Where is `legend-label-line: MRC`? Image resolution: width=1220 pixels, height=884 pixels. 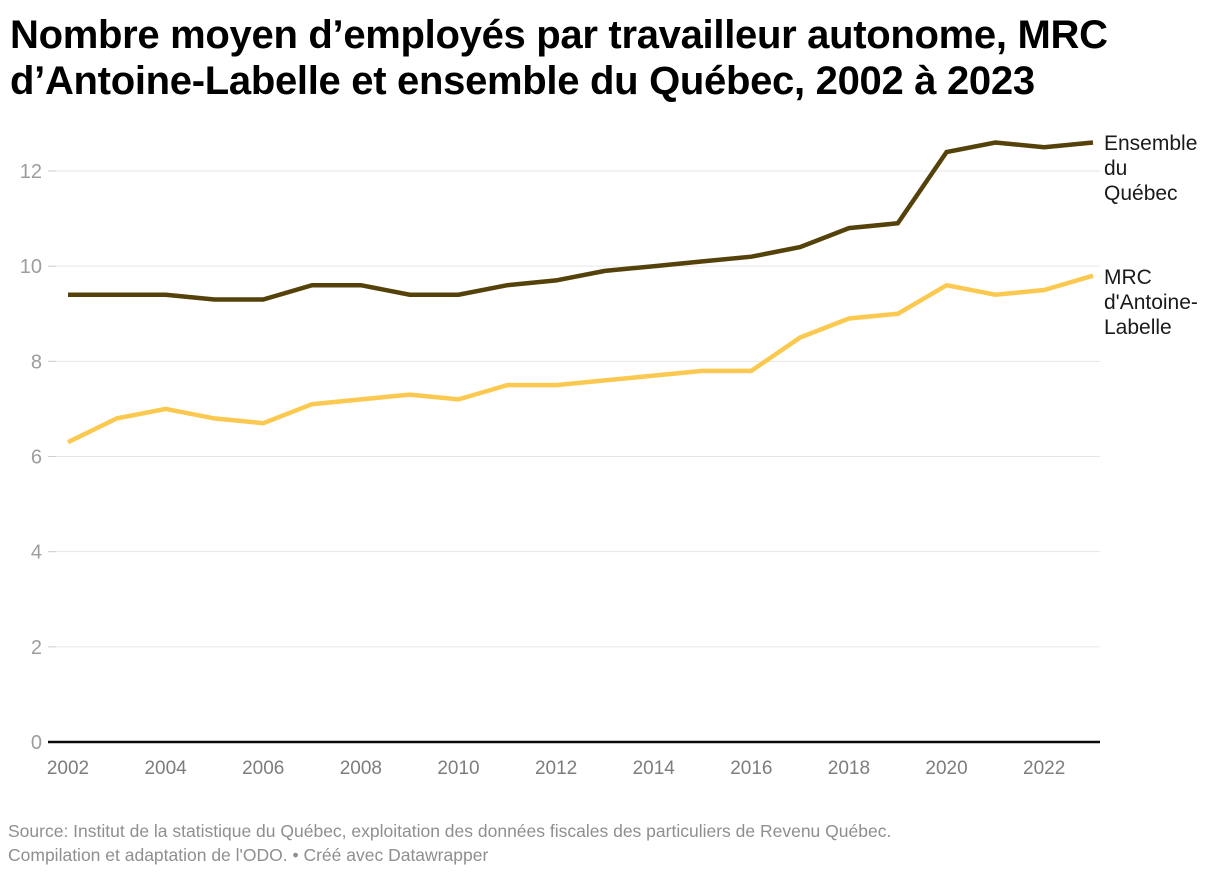
legend-label-line: MRC is located at coordinates (1128, 277).